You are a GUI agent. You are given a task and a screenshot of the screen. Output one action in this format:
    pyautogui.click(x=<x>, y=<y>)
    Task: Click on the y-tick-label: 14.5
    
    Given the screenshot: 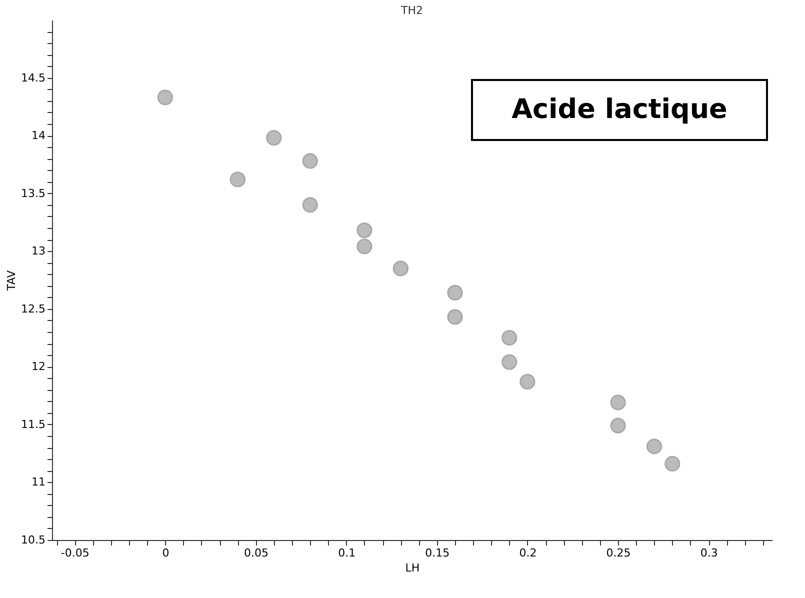 What is the action you would take?
    pyautogui.click(x=33, y=77)
    